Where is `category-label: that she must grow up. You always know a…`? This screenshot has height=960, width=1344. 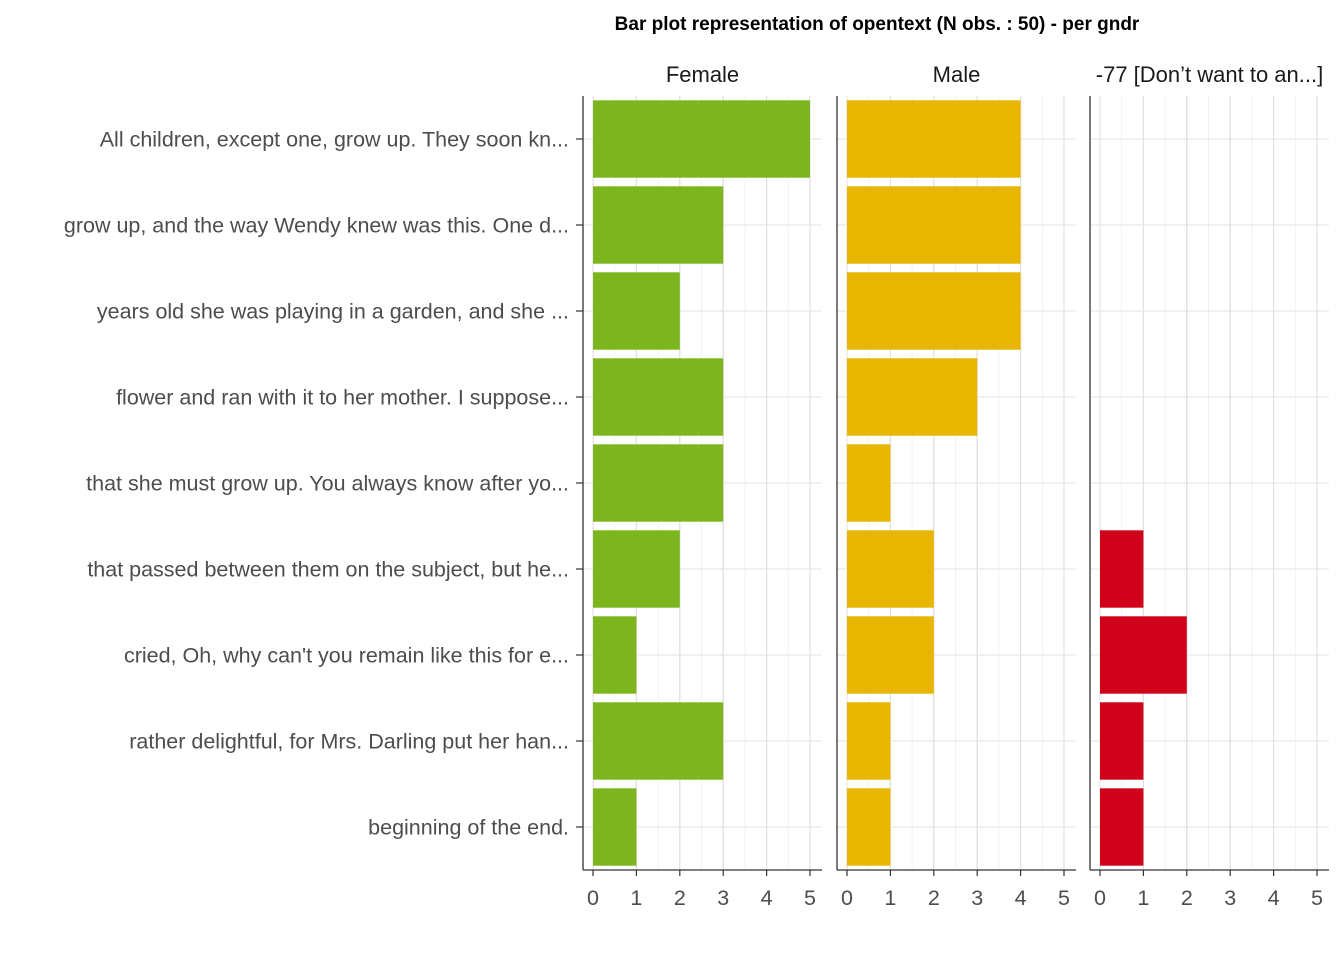 category-label: that she must grow up. You always know a… is located at coordinates (327, 484).